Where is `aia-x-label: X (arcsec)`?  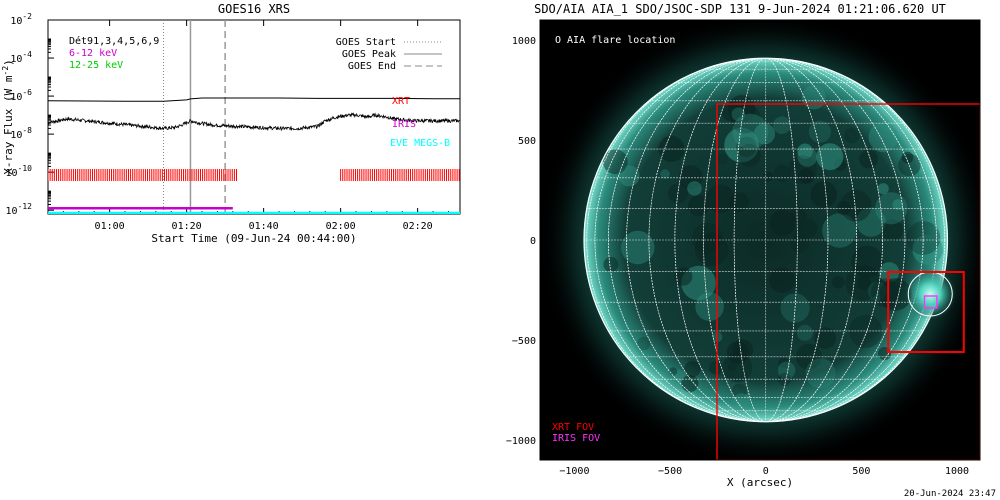
aia-x-label: X (arcsec) is located at coordinates (760, 482).